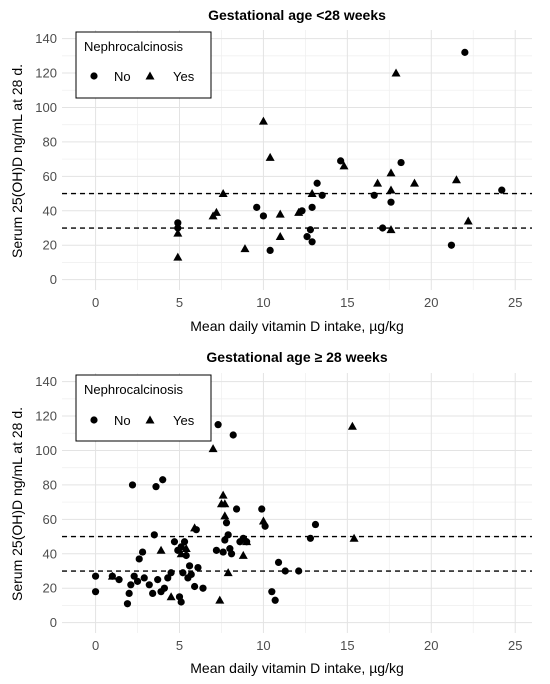 The image size is (550, 684). What do you see at coordinates (95, 645) in the screenshot?
I see `x-tick-label: 0` at bounding box center [95, 645].